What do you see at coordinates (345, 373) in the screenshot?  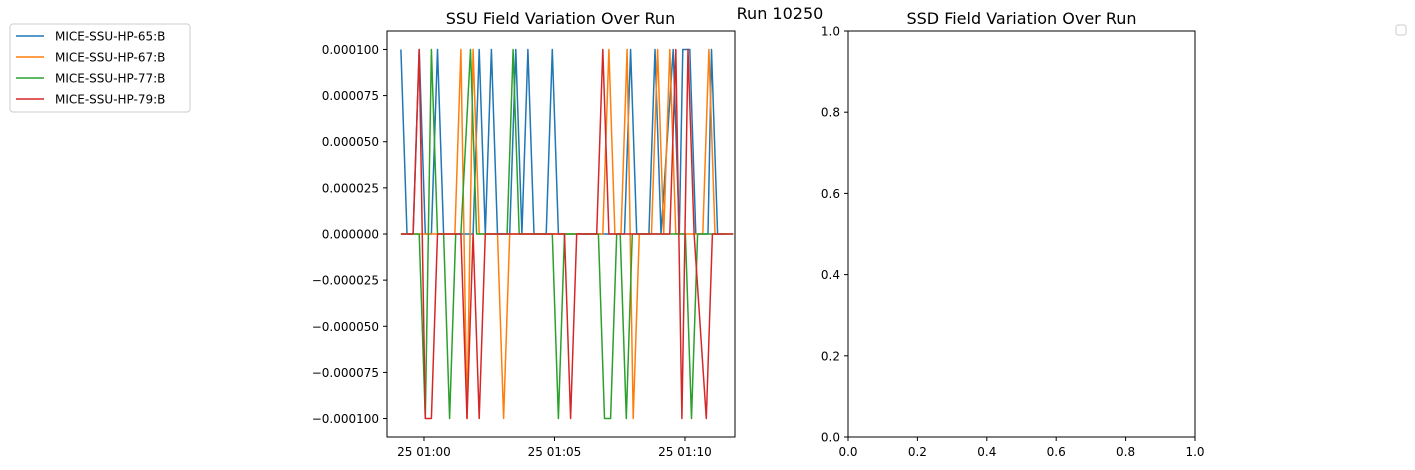 I see `ssu-y-tick-label: −0.000075` at bounding box center [345, 373].